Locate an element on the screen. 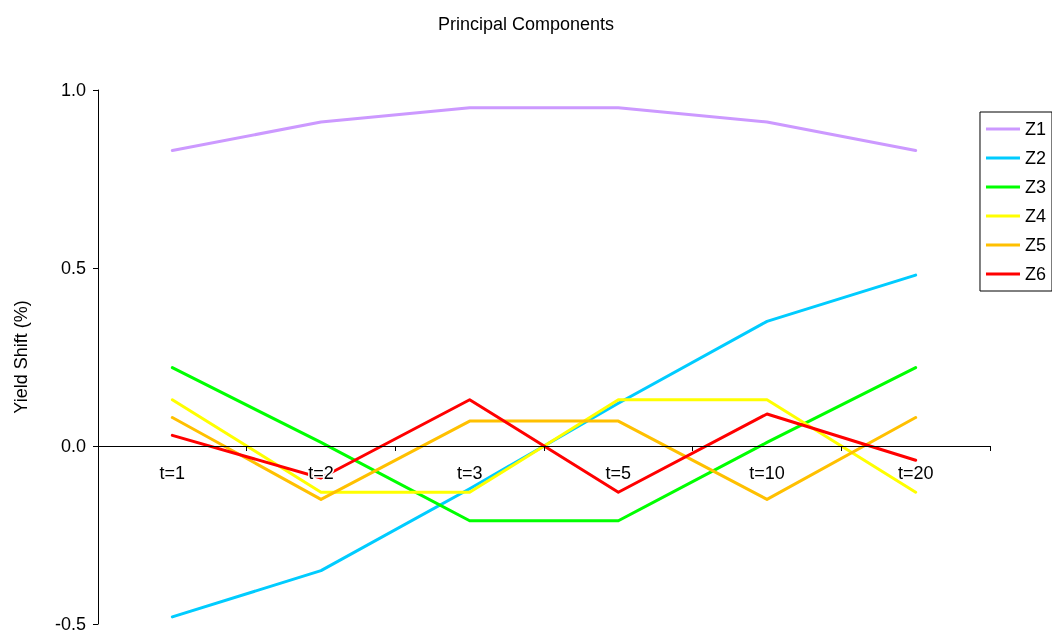 The height and width of the screenshot is (639, 1052). y-axis-title: Yield Shift (%) is located at coordinates (21, 357).